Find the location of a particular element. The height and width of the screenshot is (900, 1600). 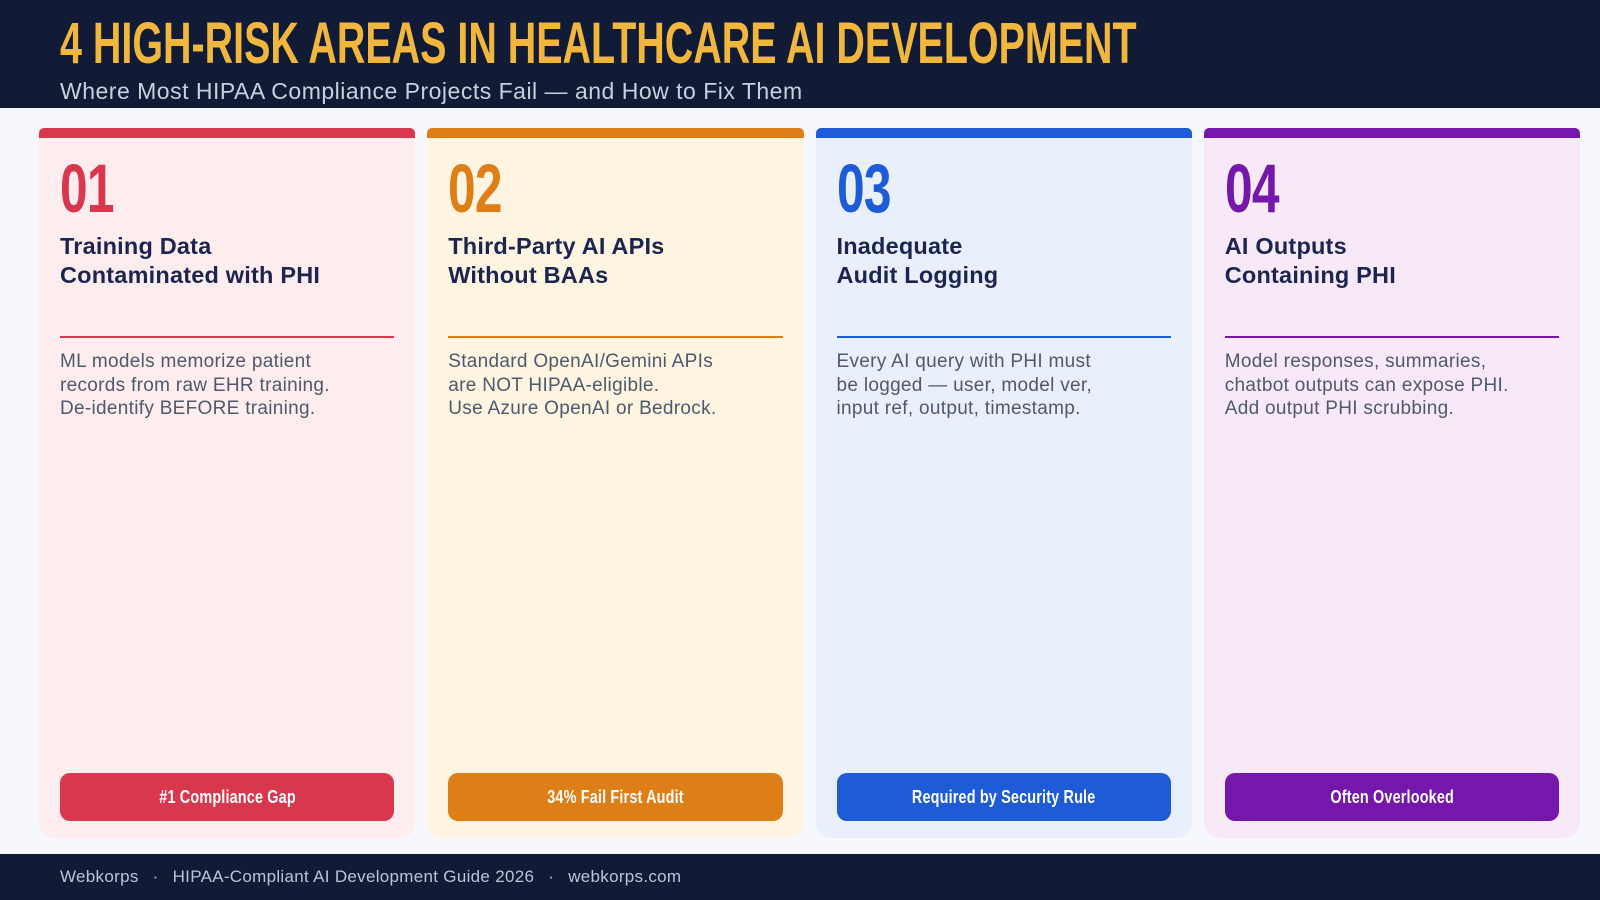

card-number: 02 is located at coordinates (615, 189).